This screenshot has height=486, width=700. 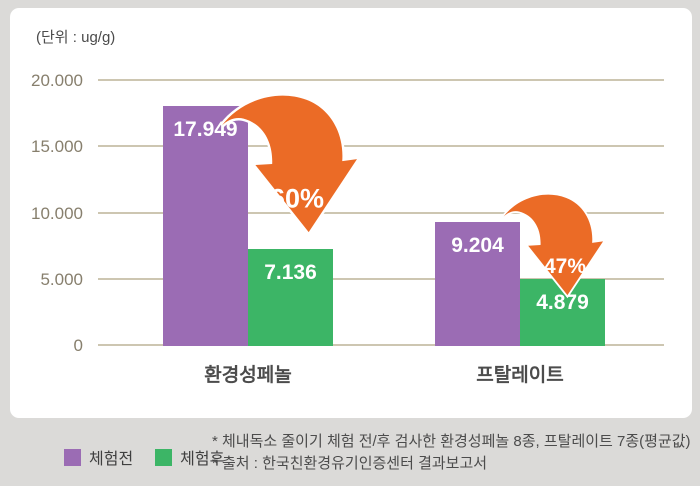 What do you see at coordinates (72, 457) in the screenshot?
I see `legend-swatch-before` at bounding box center [72, 457].